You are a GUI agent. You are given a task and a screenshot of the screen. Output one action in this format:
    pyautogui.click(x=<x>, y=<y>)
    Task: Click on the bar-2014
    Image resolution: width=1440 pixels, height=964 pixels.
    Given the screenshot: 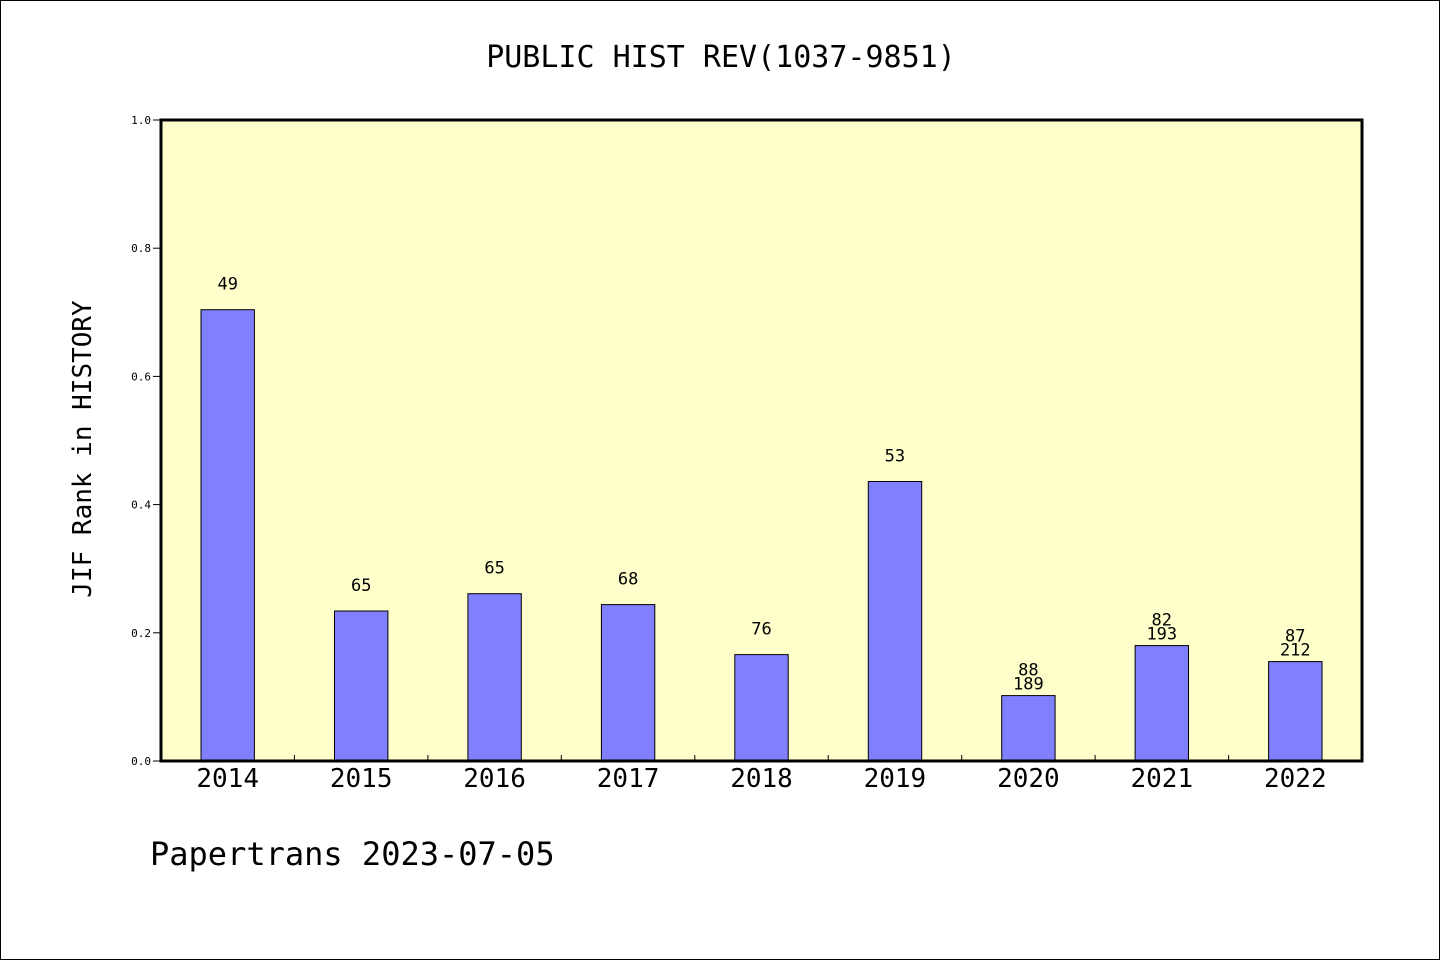 What is the action you would take?
    pyautogui.click(x=227, y=535)
    